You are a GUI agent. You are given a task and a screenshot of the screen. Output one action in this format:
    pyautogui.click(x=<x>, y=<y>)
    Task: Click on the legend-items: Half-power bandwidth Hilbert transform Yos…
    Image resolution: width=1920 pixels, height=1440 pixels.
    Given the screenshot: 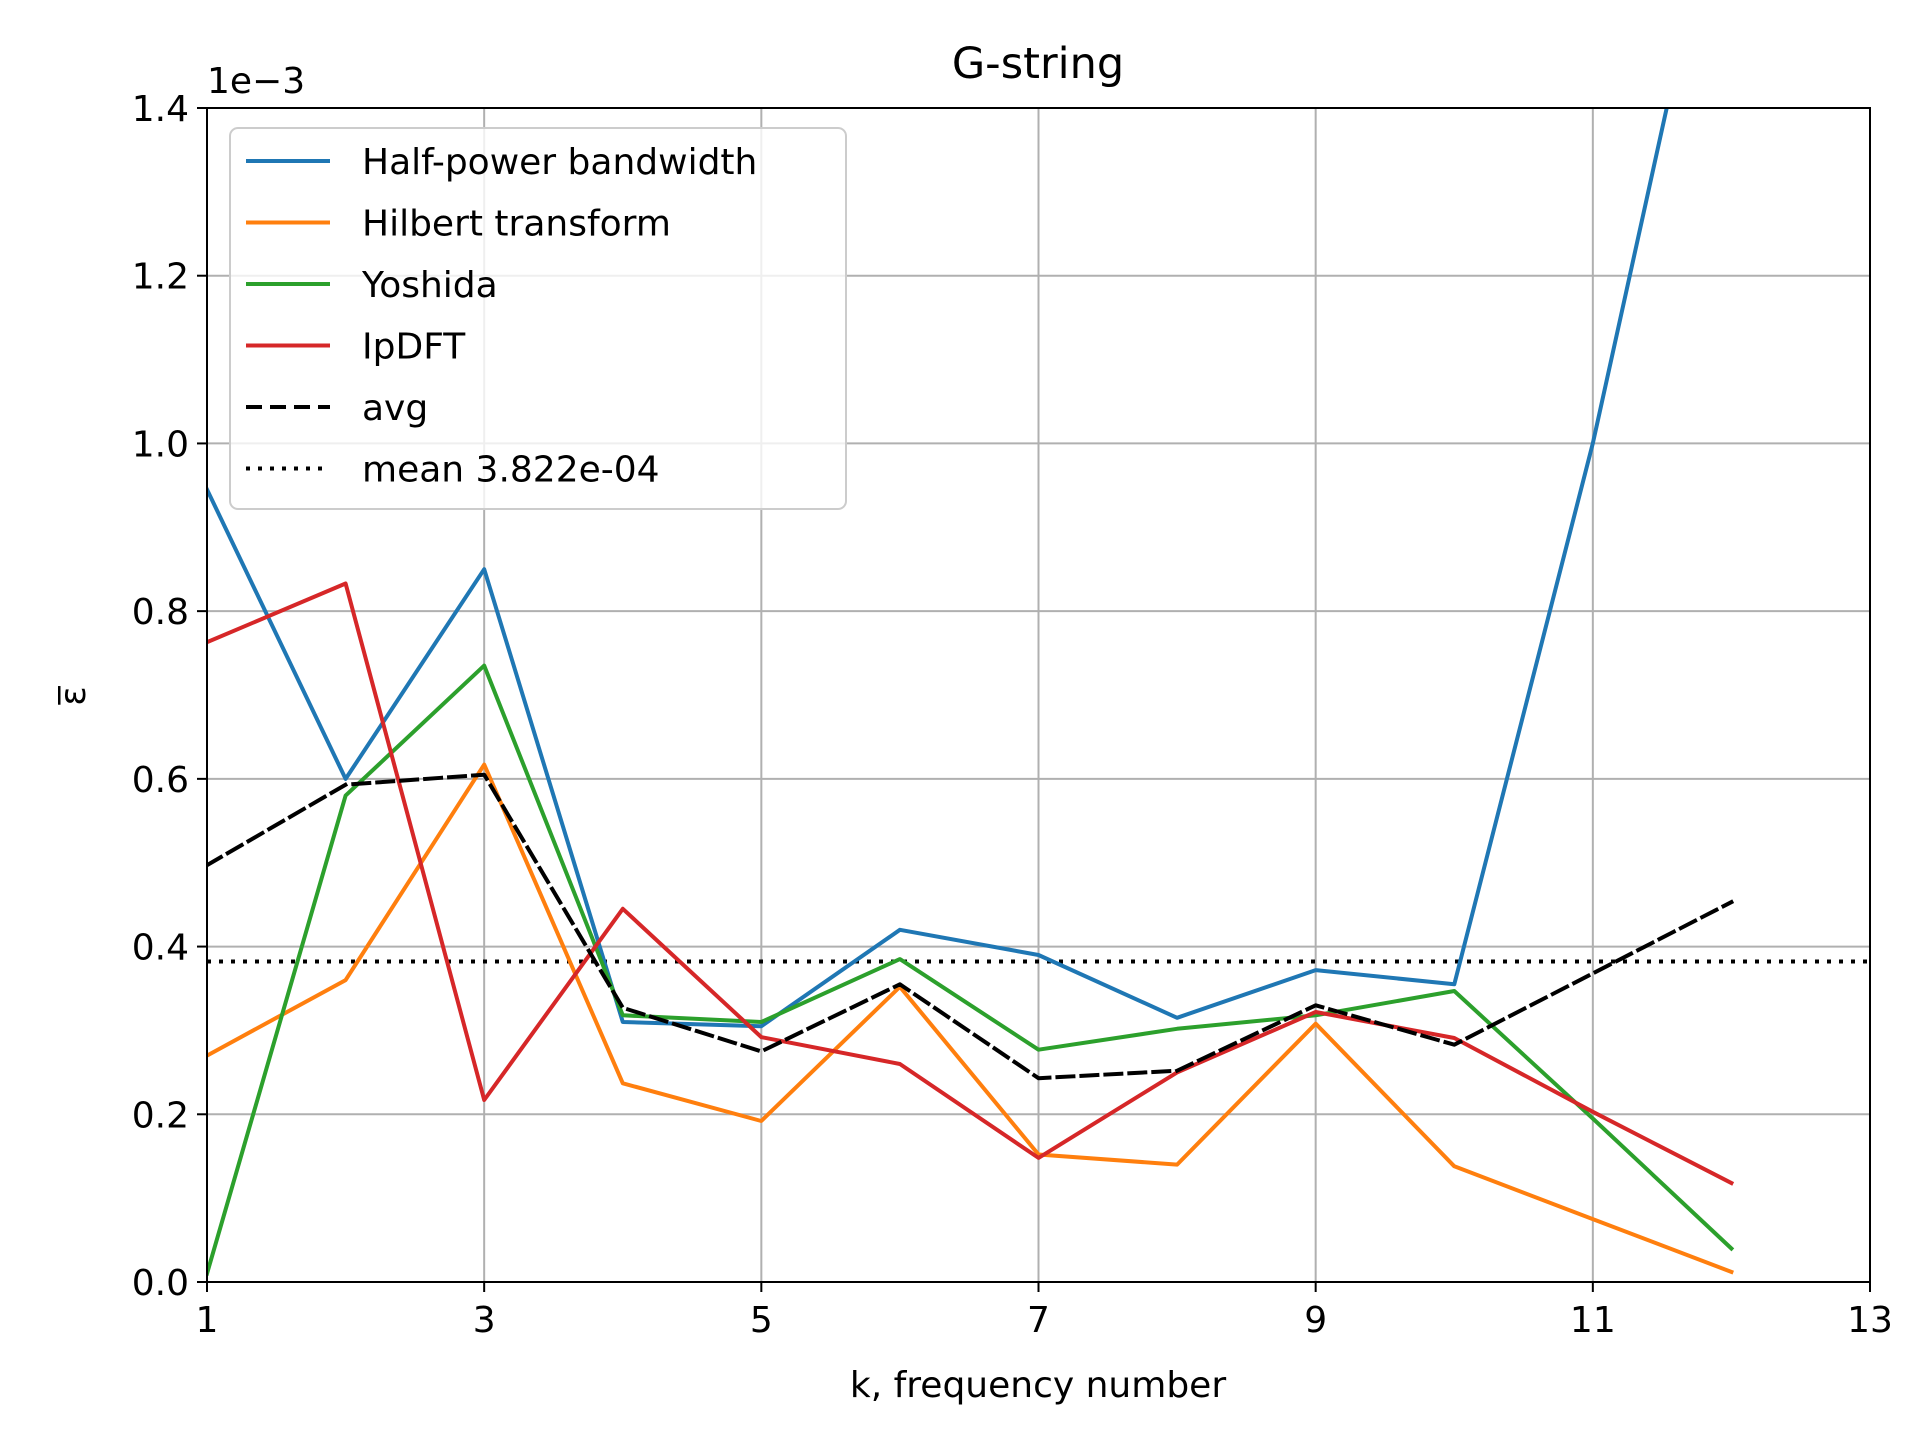 What is the action you would take?
    pyautogui.click(x=501, y=316)
    